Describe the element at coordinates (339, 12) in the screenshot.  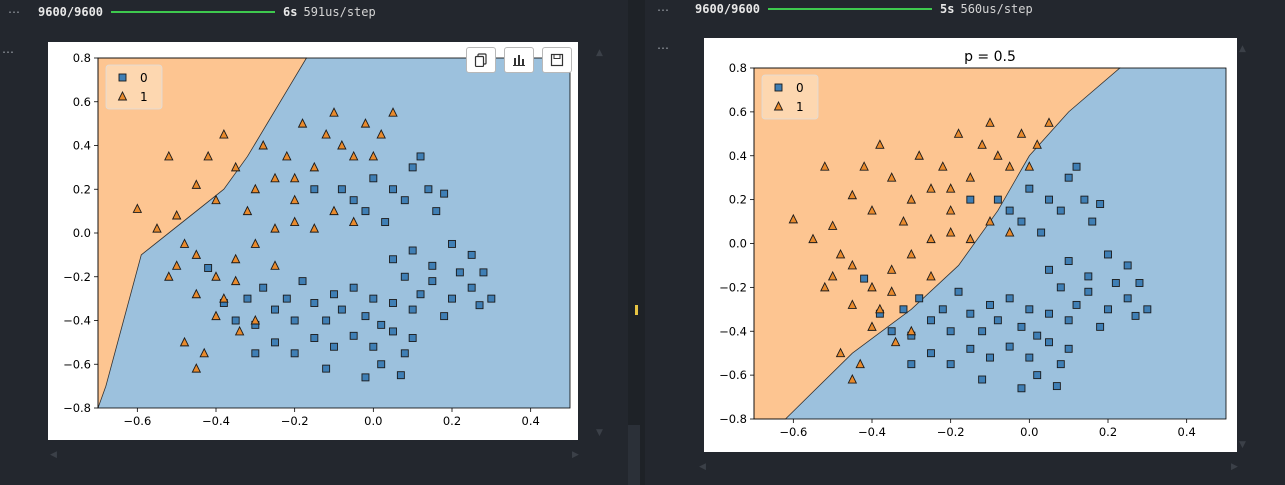
I see `progress-rate: 591us/step` at that location.